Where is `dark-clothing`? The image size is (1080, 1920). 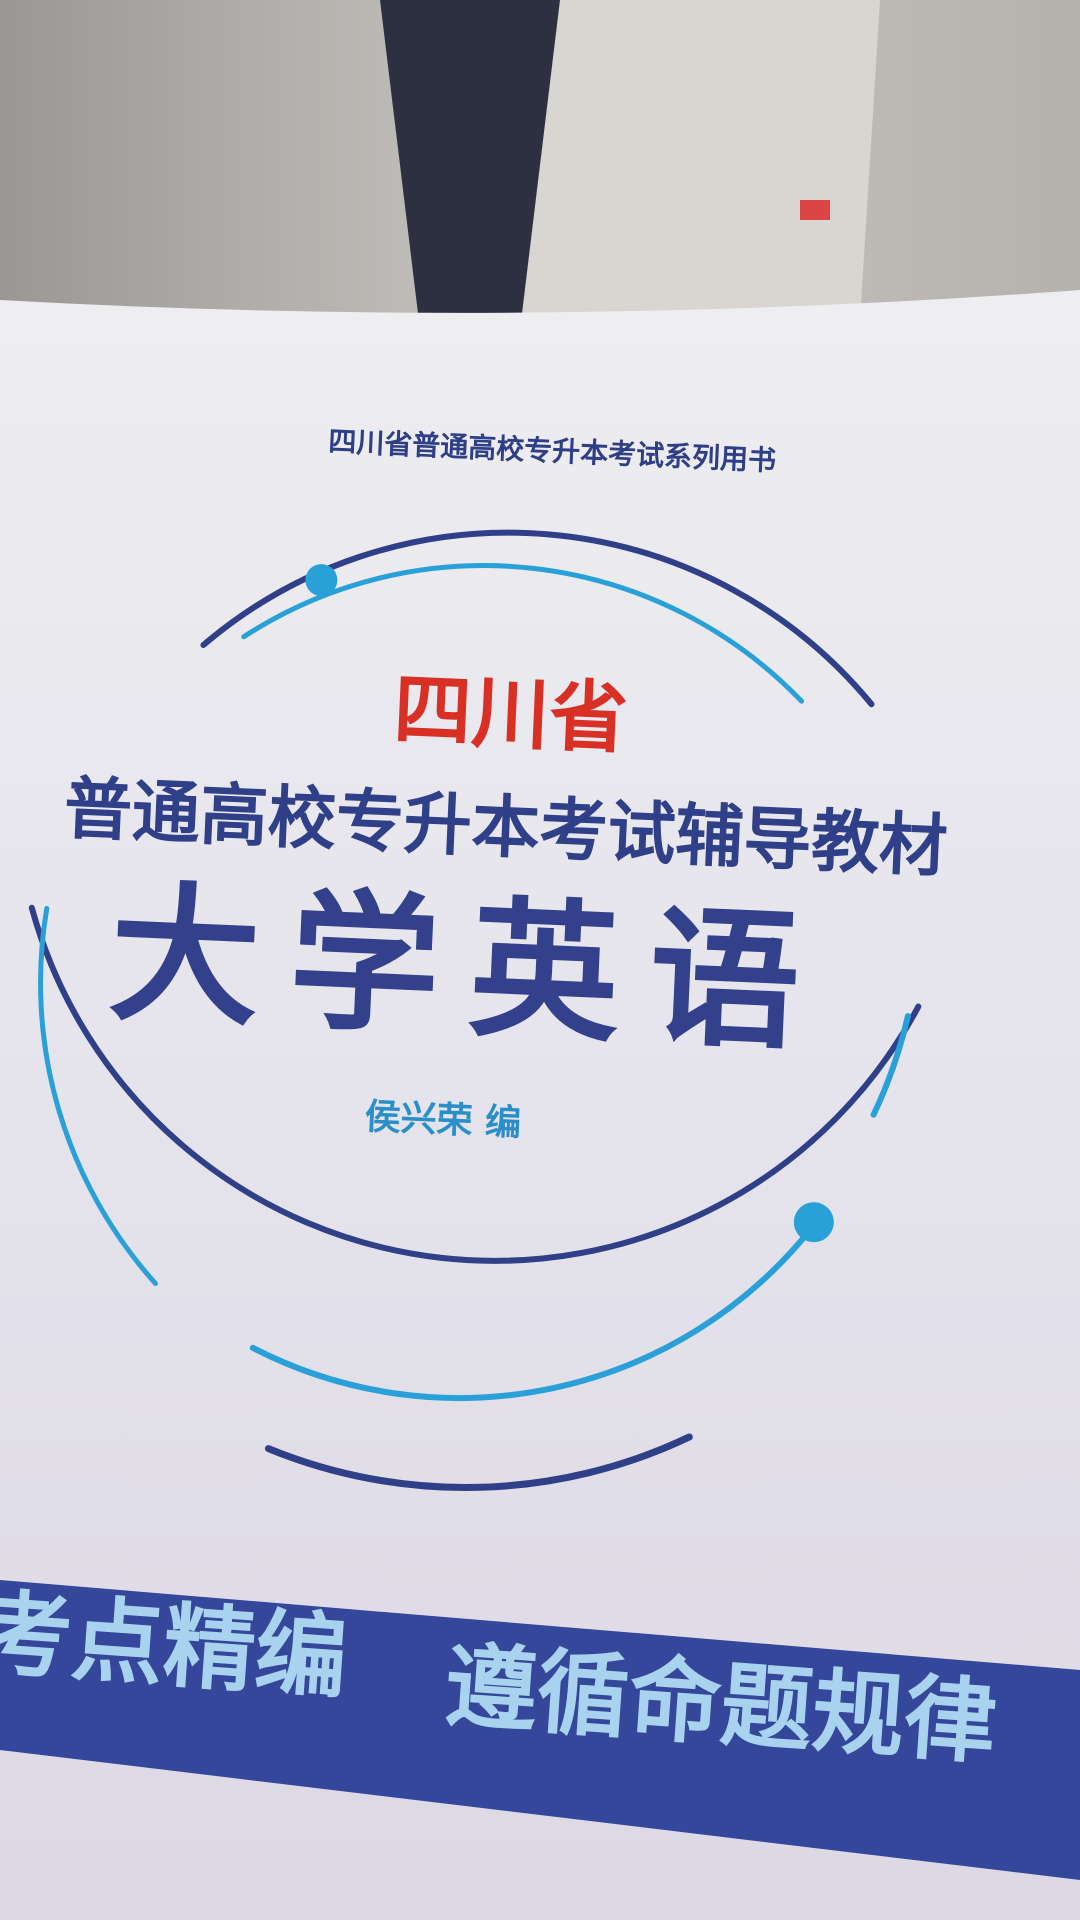
dark-clothing is located at coordinates (470, 165).